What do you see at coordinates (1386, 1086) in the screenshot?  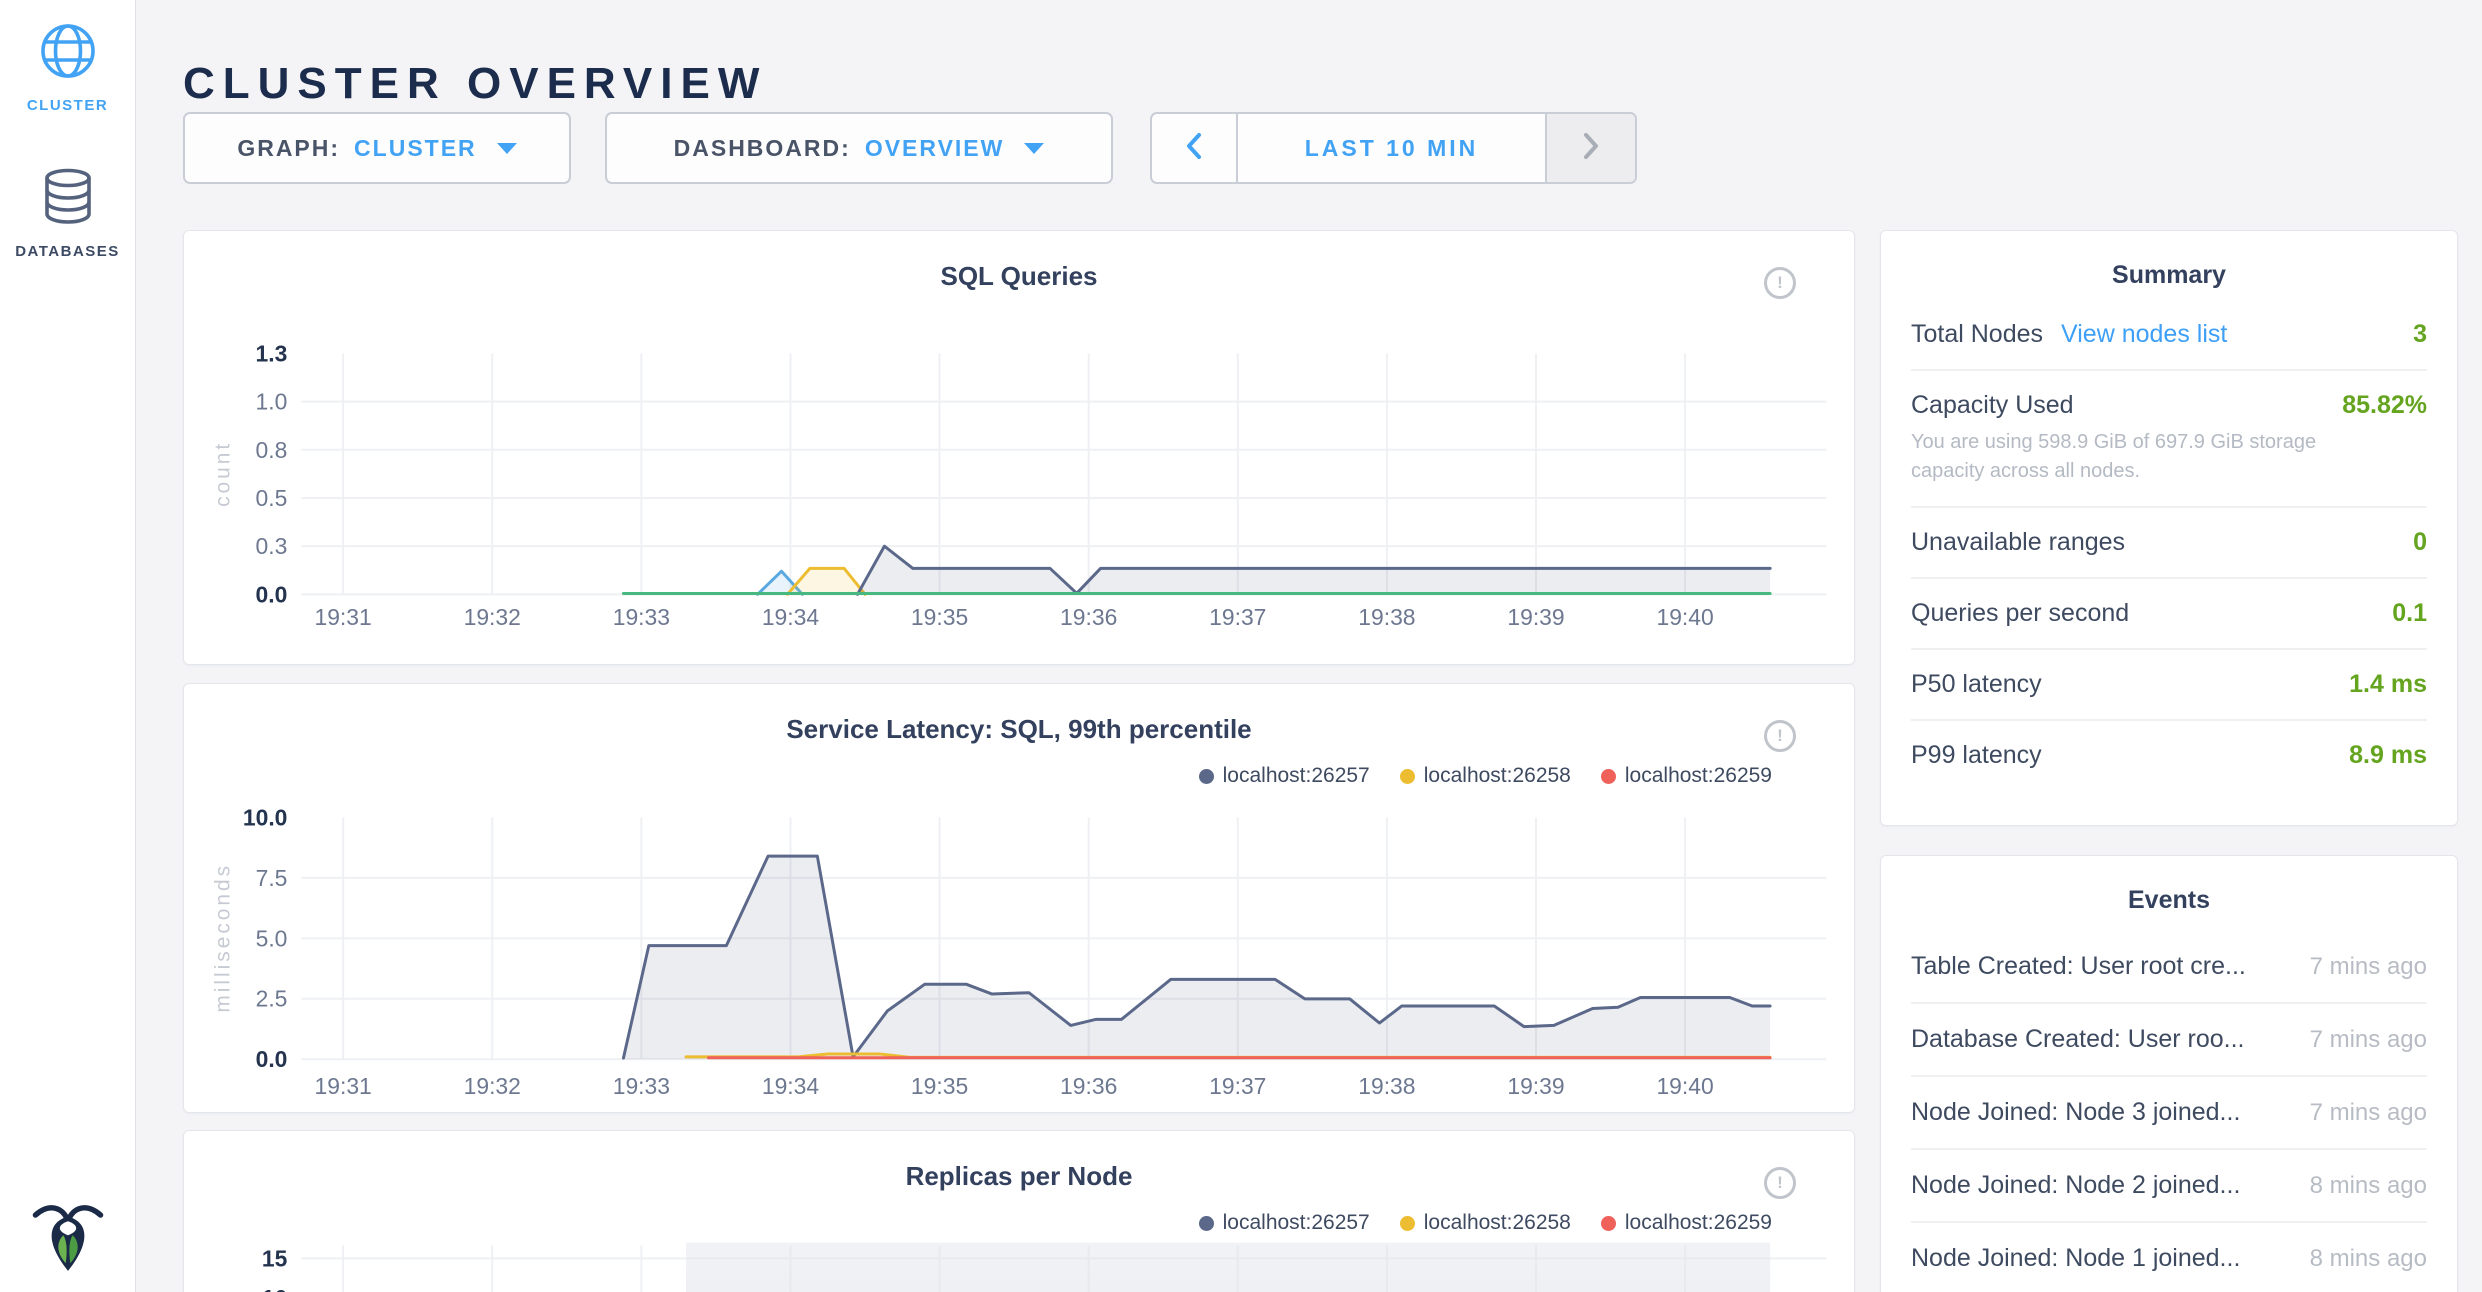 I see `svg-text: 19:38` at bounding box center [1386, 1086].